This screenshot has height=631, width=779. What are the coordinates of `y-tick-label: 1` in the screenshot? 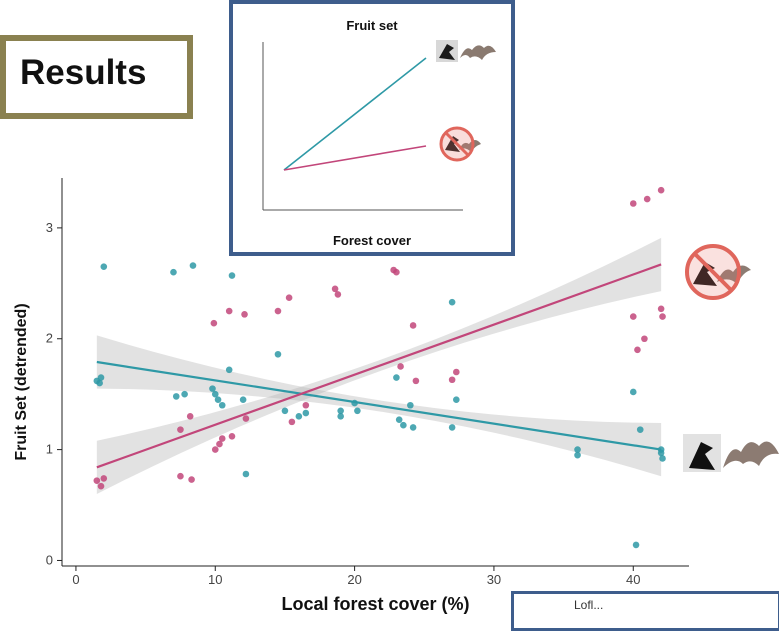 It's located at (49, 449).